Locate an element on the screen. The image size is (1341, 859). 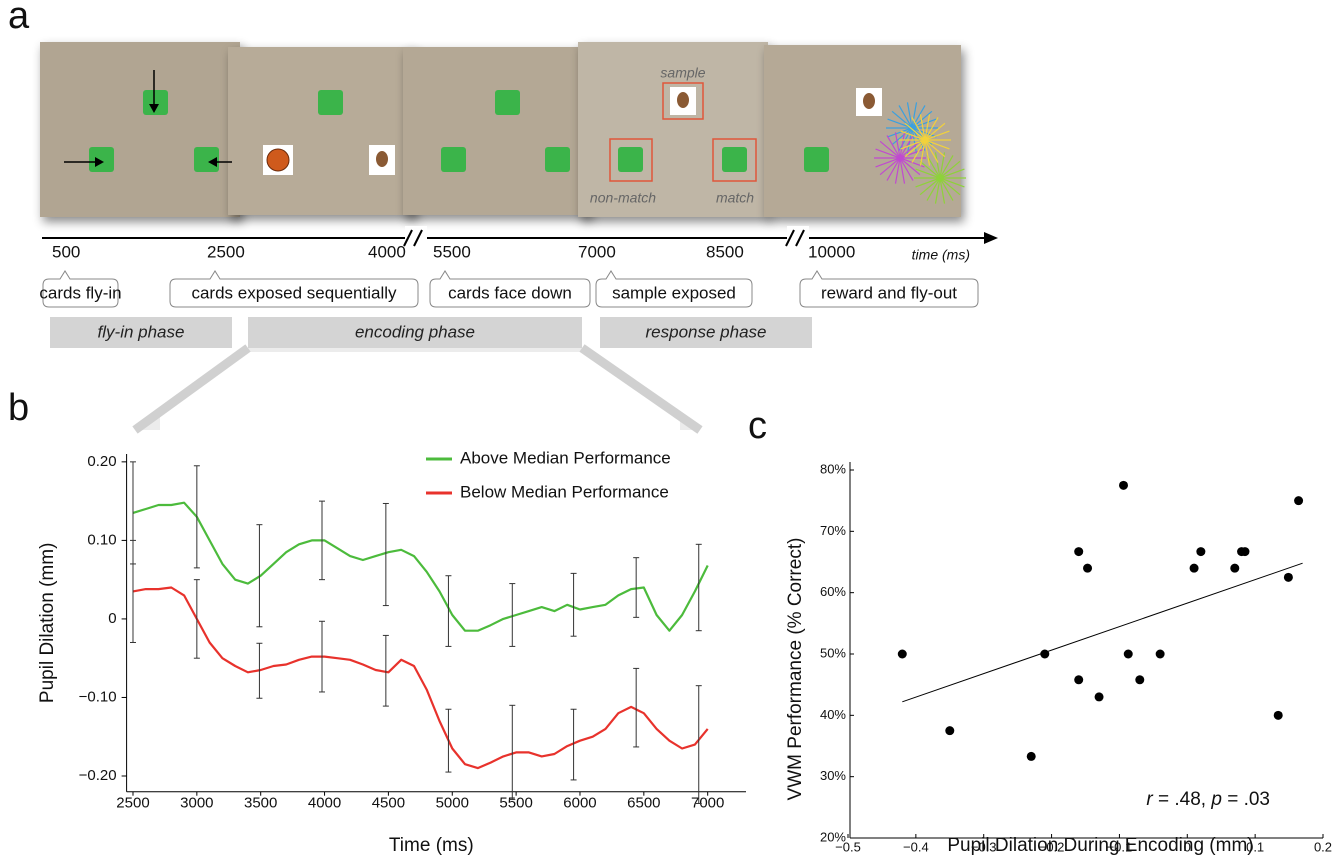
x-tick-label: −0.4 is located at coordinates (916, 846).